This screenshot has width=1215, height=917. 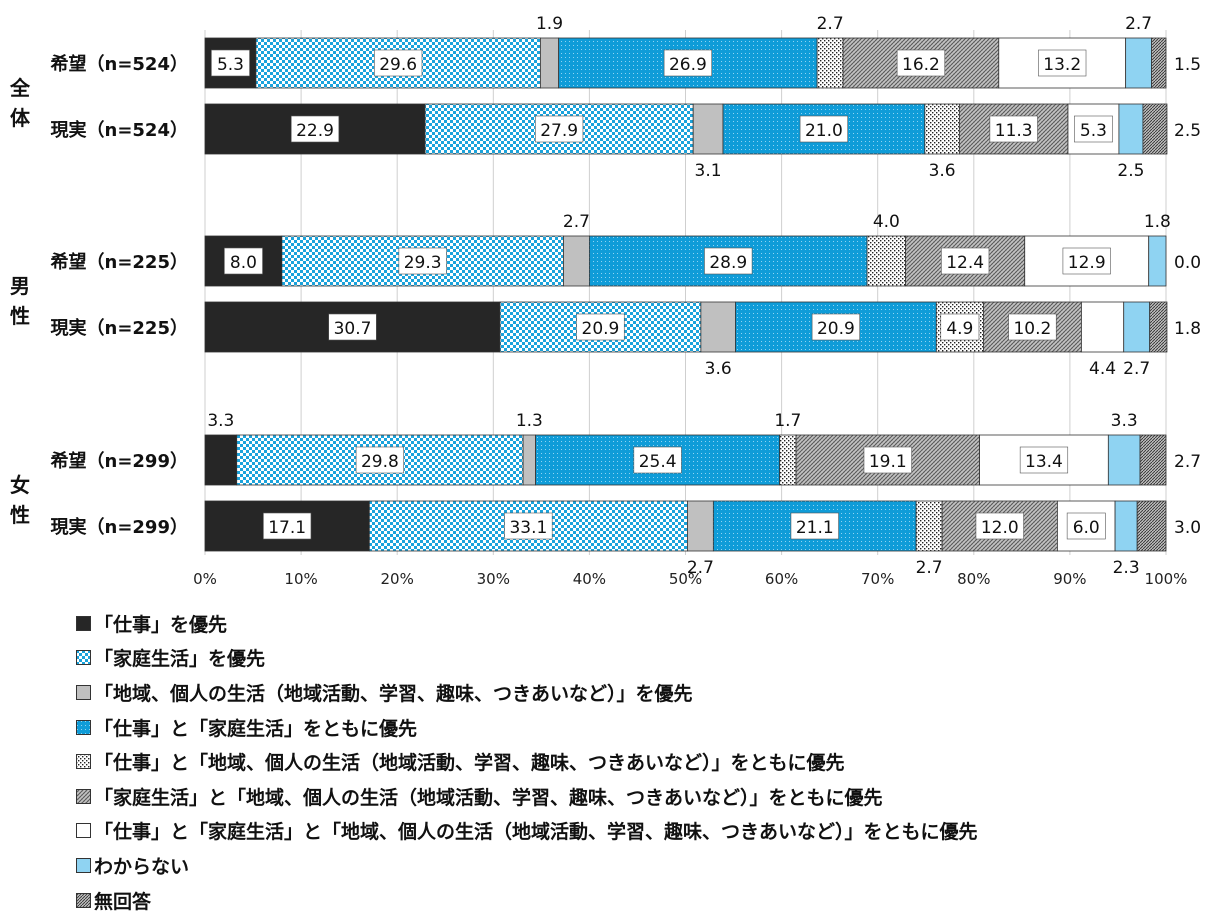 What do you see at coordinates (1157, 222) in the screenshot?
I see `data-label: 1.8` at bounding box center [1157, 222].